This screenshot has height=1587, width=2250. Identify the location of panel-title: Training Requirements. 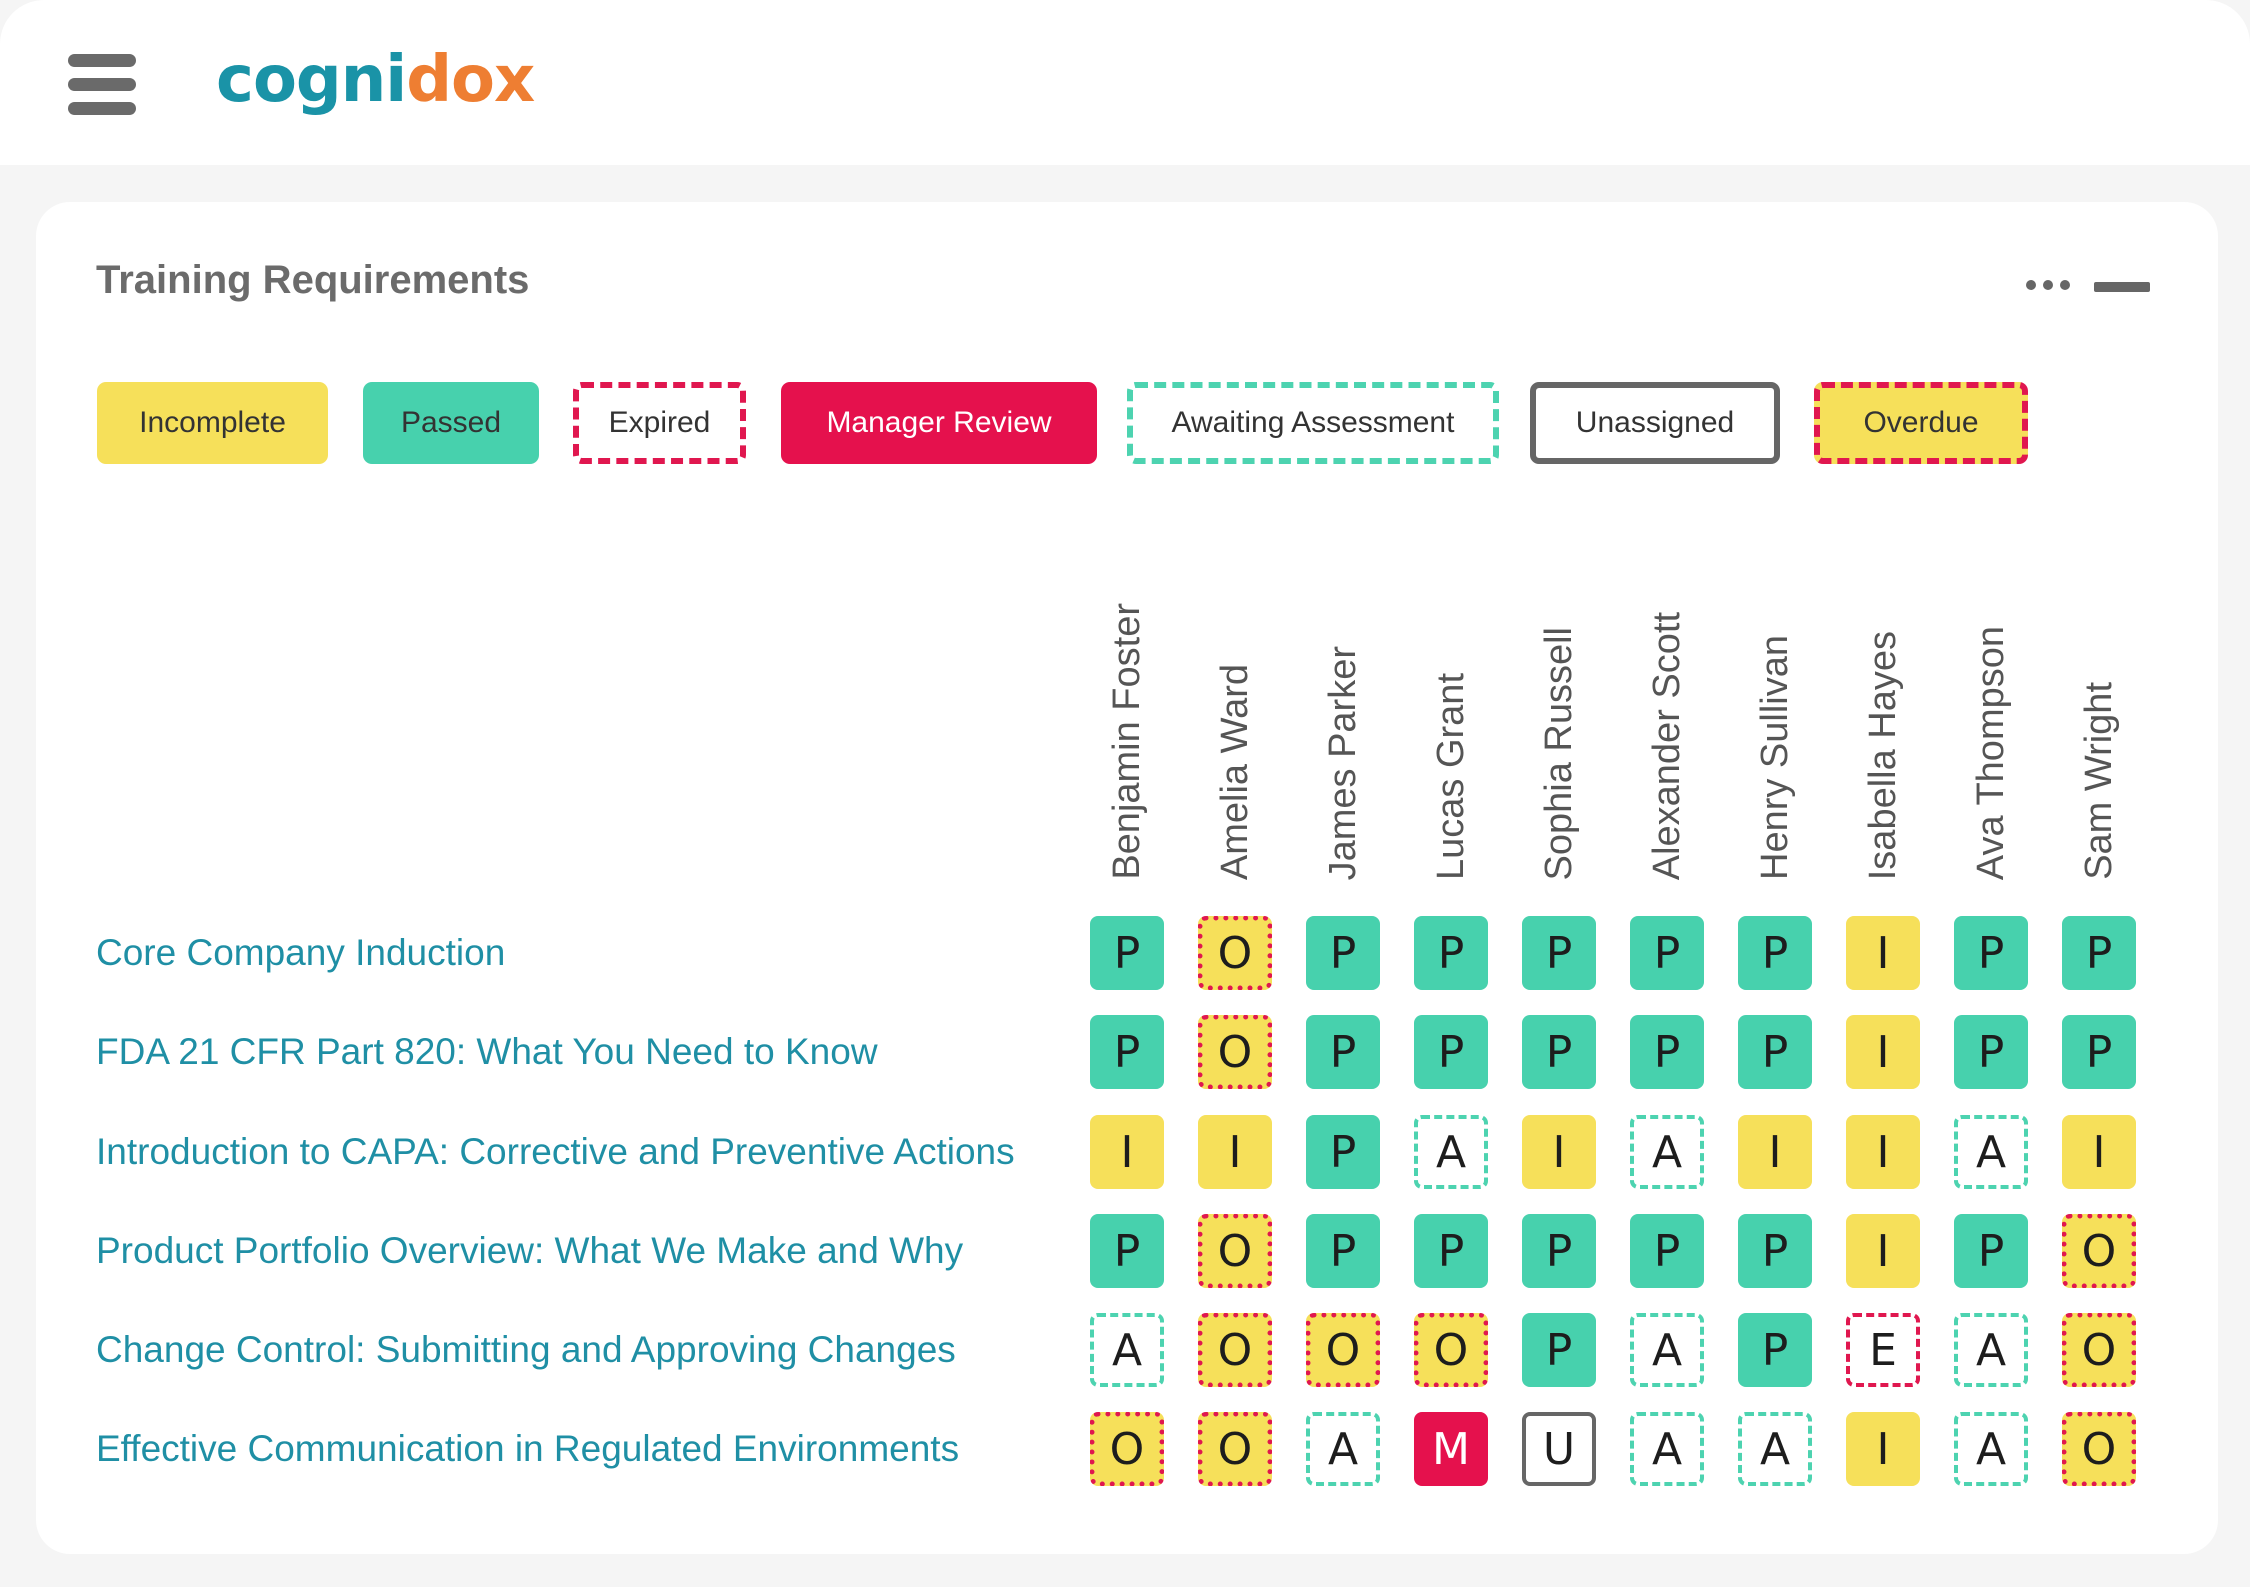
(313, 280).